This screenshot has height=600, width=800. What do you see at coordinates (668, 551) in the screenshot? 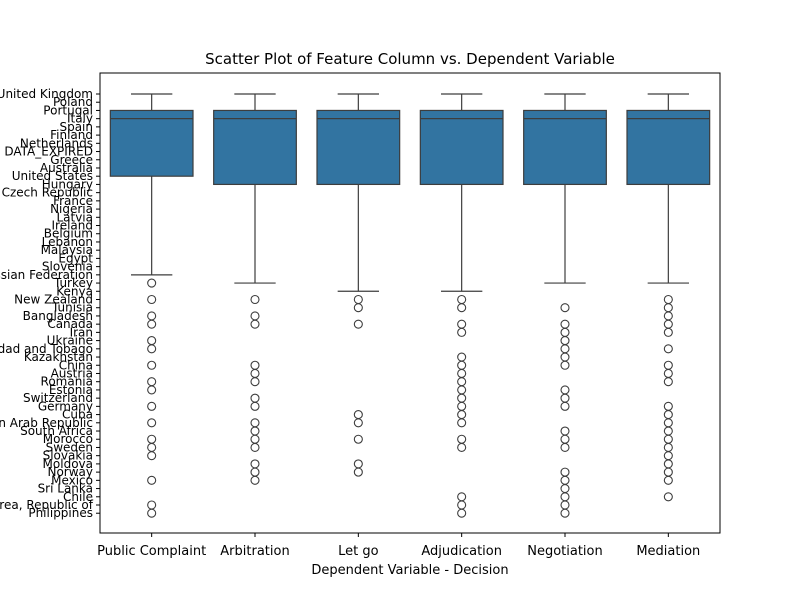
I see `x-tick-label: Mediation` at bounding box center [668, 551].